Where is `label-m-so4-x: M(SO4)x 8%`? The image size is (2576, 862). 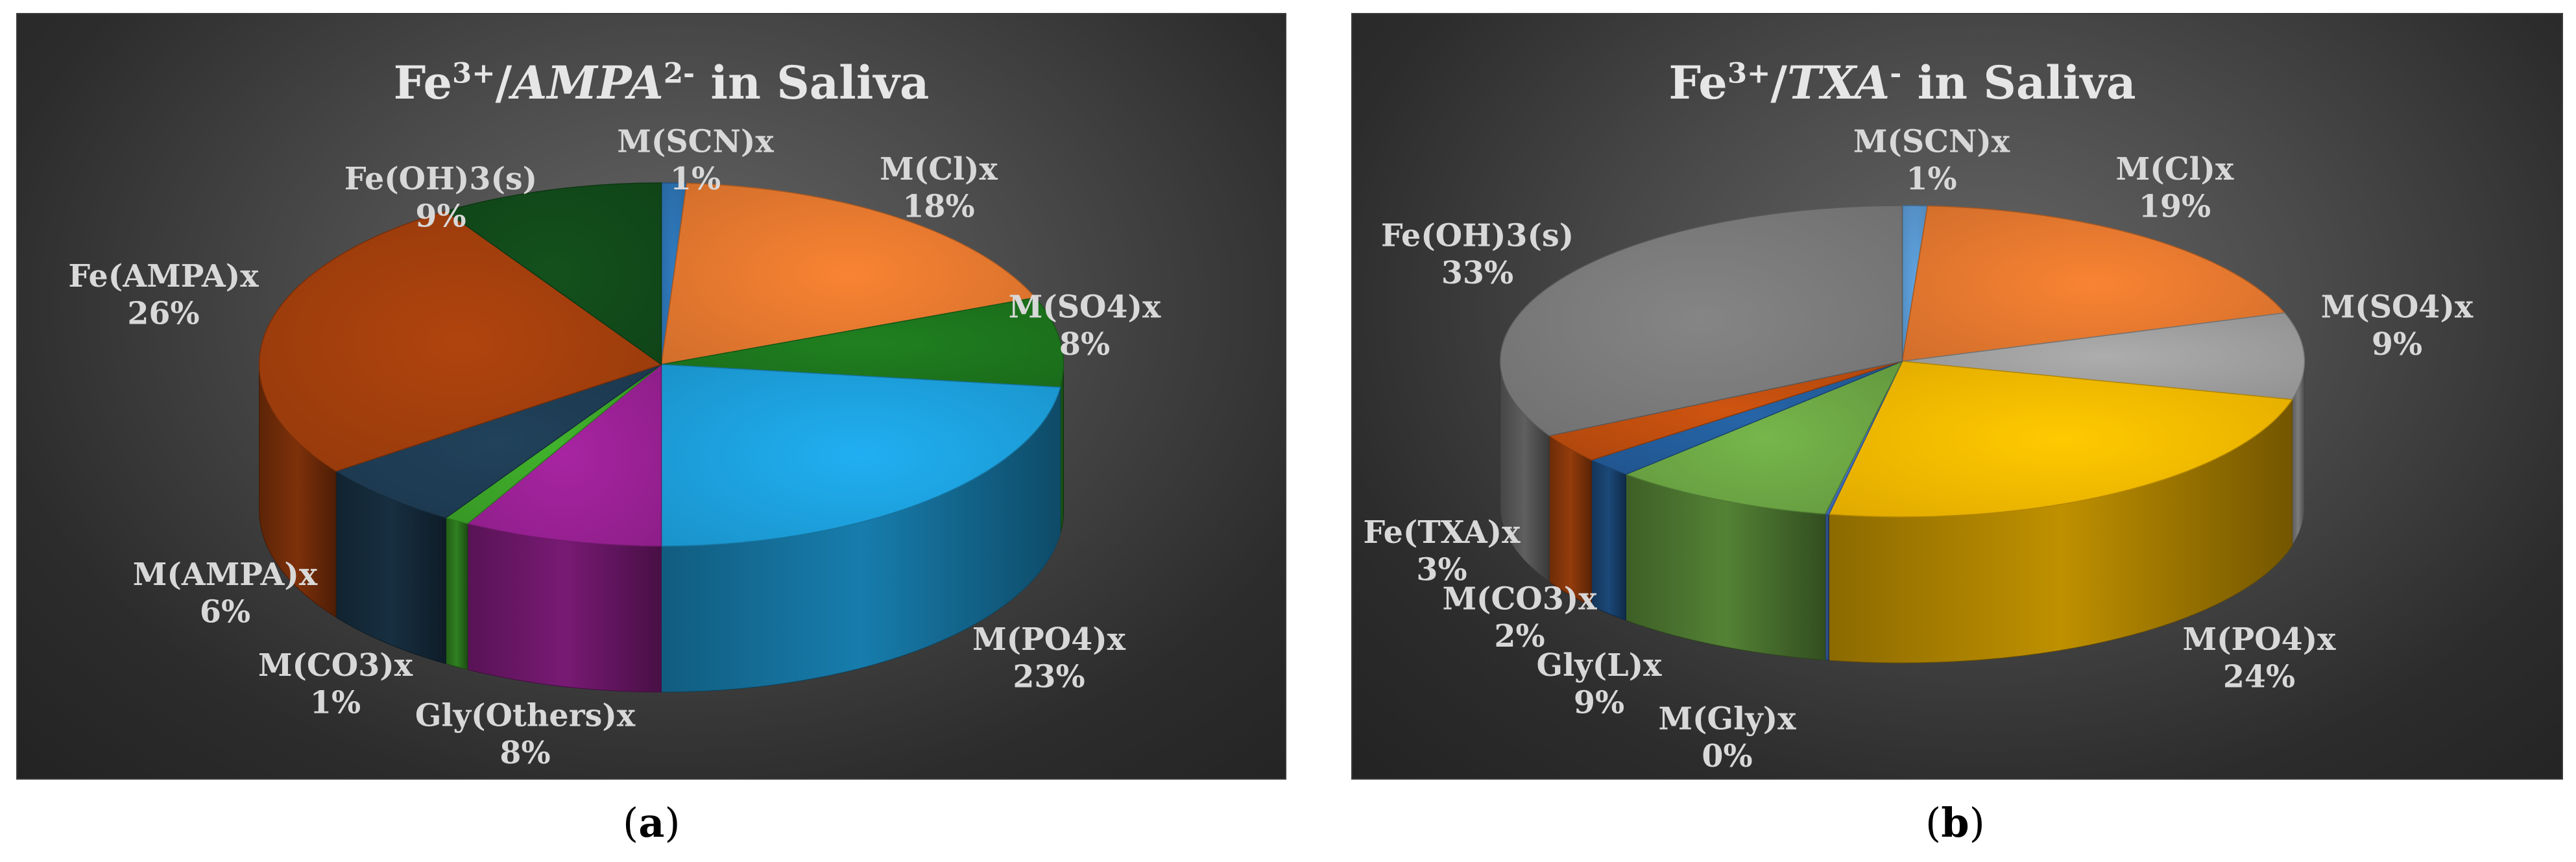 label-m-so4-x: M(SO4)x 8% is located at coordinates (1085, 326).